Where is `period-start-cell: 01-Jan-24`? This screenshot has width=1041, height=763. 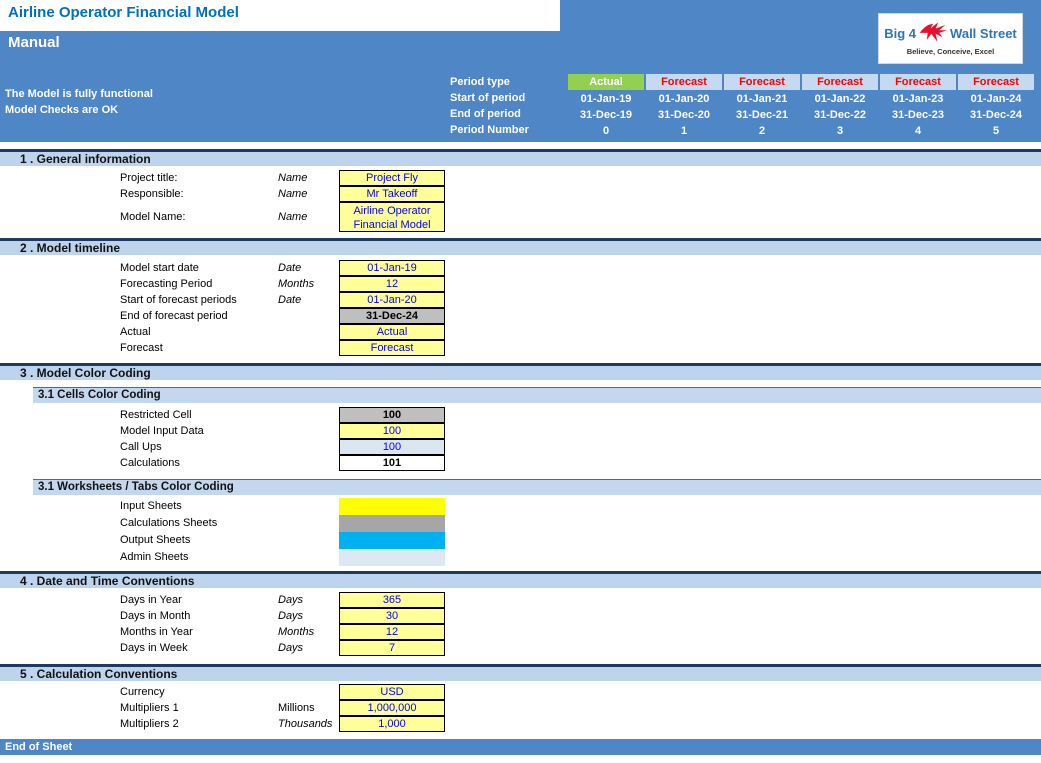 period-start-cell: 01-Jan-24 is located at coordinates (996, 99).